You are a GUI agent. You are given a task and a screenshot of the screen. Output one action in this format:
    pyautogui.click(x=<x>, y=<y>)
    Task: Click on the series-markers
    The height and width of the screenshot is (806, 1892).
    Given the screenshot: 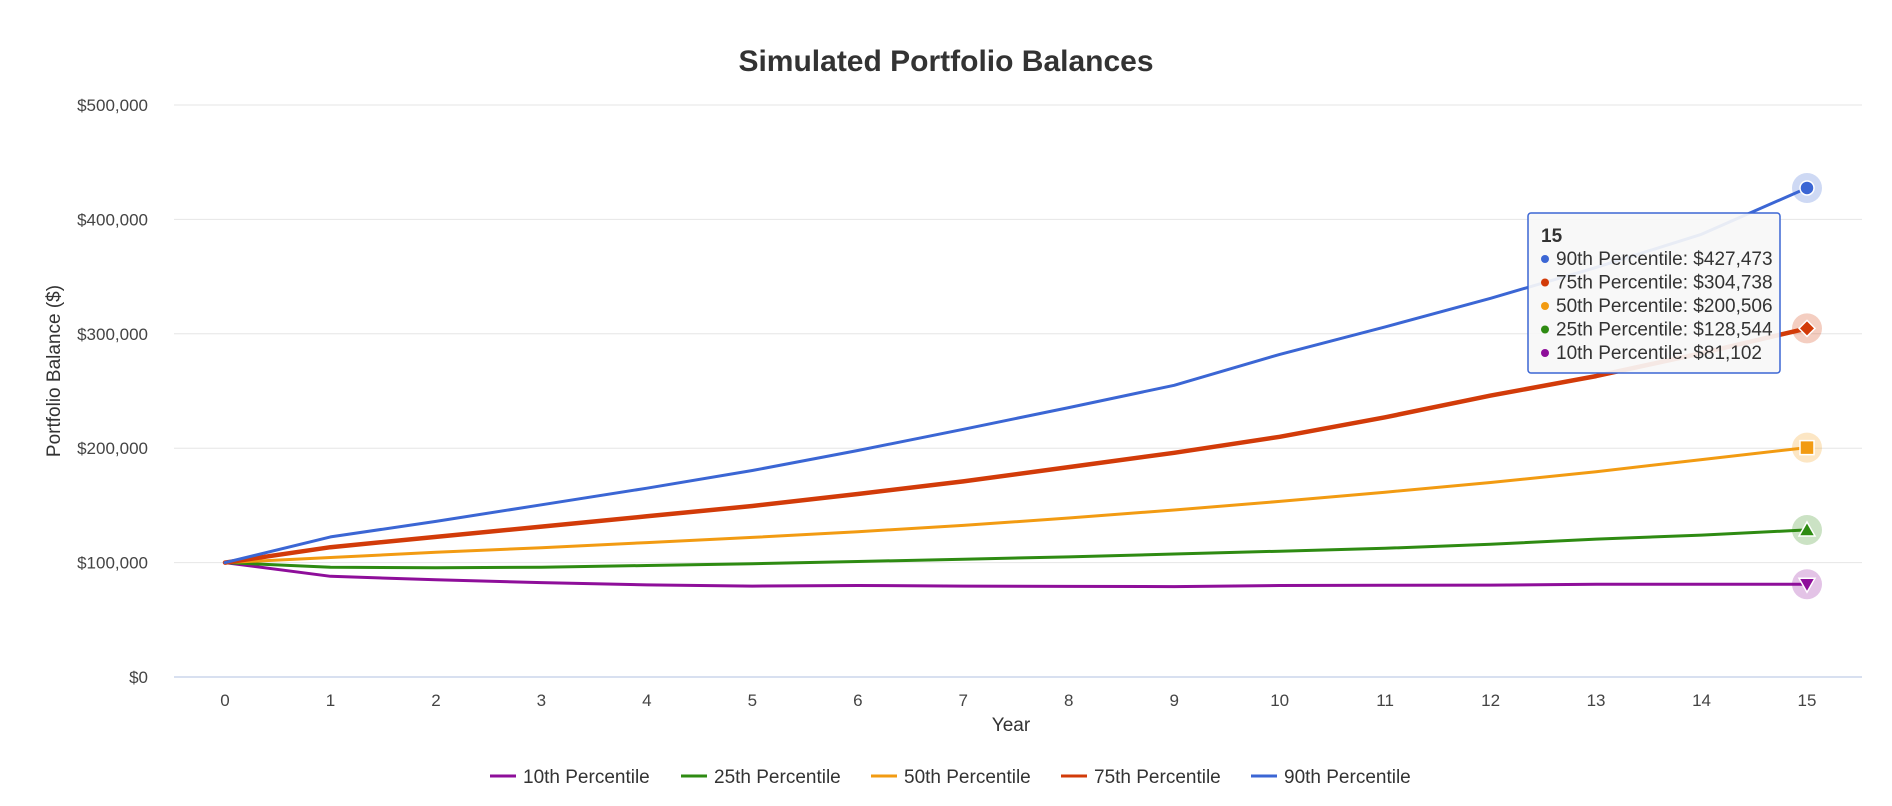 What is the action you would take?
    pyautogui.click(x=1807, y=386)
    